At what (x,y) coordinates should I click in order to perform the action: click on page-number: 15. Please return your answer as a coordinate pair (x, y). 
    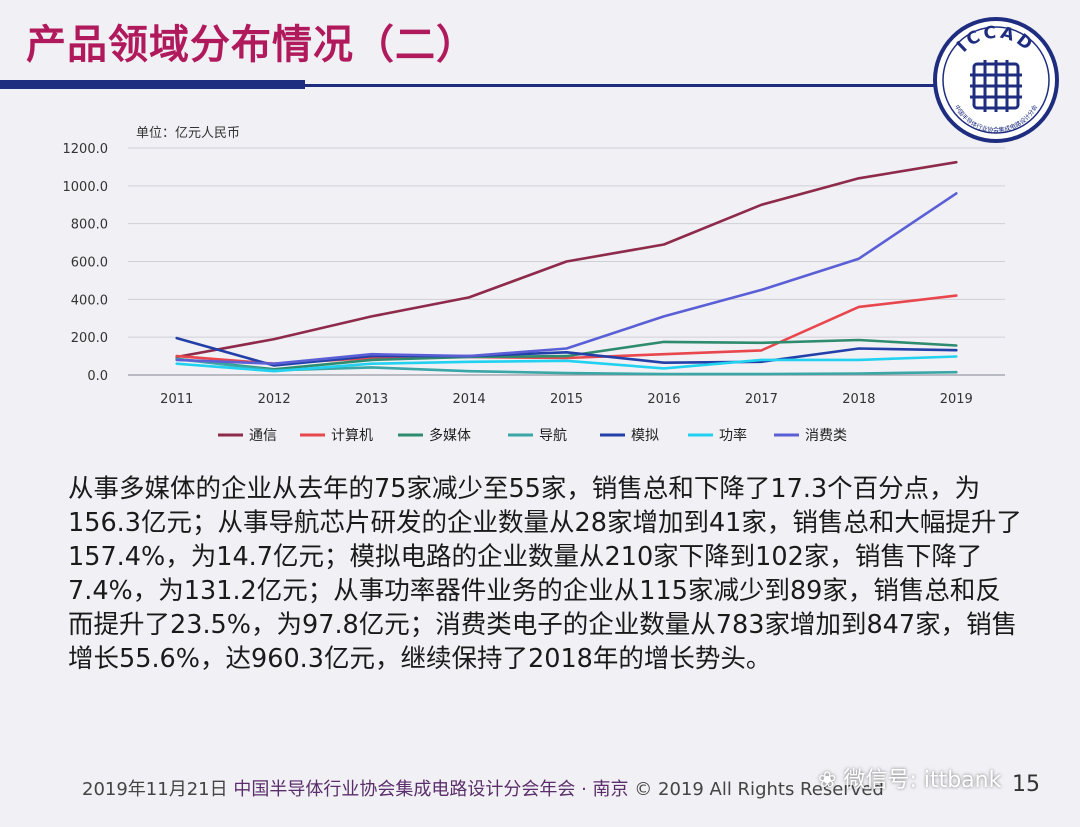
    Looking at the image, I should click on (1026, 784).